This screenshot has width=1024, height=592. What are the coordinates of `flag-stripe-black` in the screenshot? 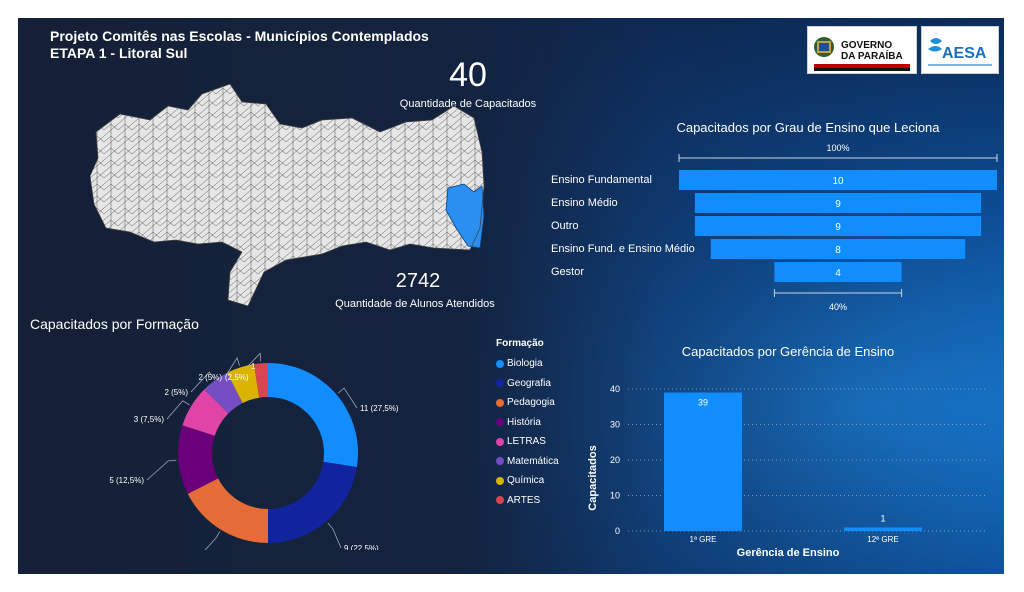 It's located at (862, 69).